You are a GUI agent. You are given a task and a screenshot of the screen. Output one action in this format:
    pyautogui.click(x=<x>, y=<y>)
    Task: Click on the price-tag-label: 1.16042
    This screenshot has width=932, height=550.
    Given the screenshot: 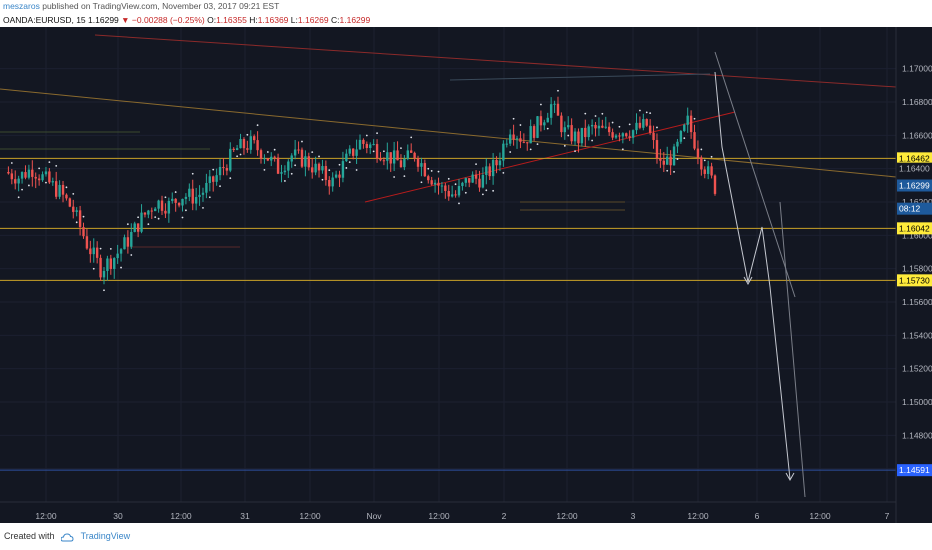 What is the action you would take?
    pyautogui.click(x=914, y=228)
    